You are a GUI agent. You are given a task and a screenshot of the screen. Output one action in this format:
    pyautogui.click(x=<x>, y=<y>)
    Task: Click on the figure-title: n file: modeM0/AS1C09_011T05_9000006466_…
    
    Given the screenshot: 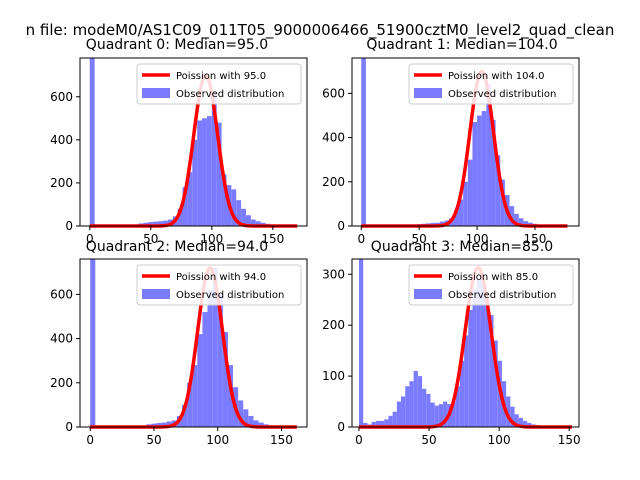 What is the action you would take?
    pyautogui.click(x=320, y=30)
    